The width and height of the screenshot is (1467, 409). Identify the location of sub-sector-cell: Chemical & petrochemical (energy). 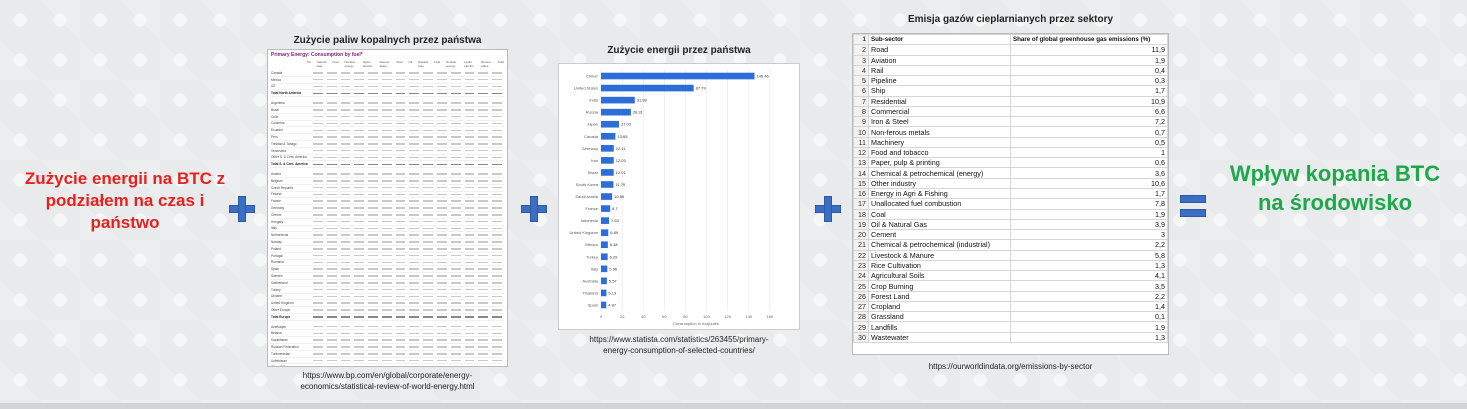
(939, 173).